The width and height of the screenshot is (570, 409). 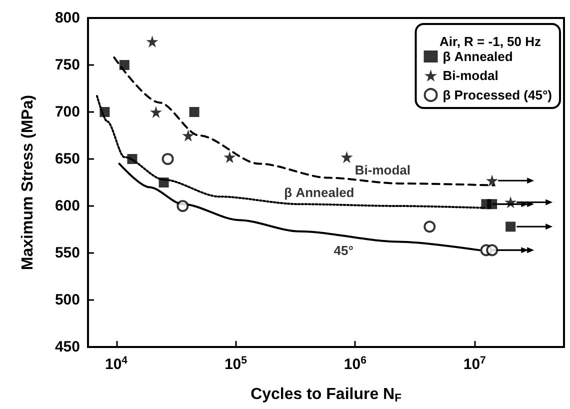 I want to click on legend-title: Air, R = -1, 50 Hz, so click(x=490, y=41).